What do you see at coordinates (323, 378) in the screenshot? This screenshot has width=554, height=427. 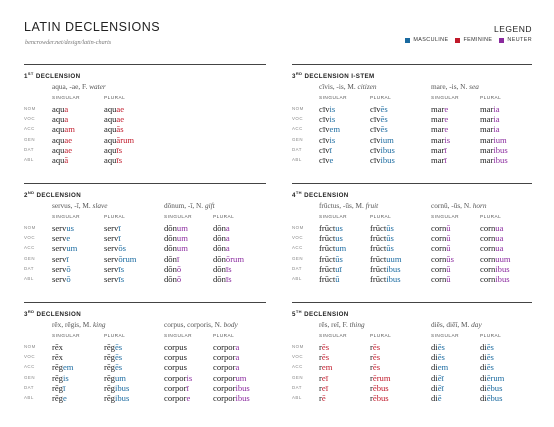 I see `singular-form: reī` at bounding box center [323, 378].